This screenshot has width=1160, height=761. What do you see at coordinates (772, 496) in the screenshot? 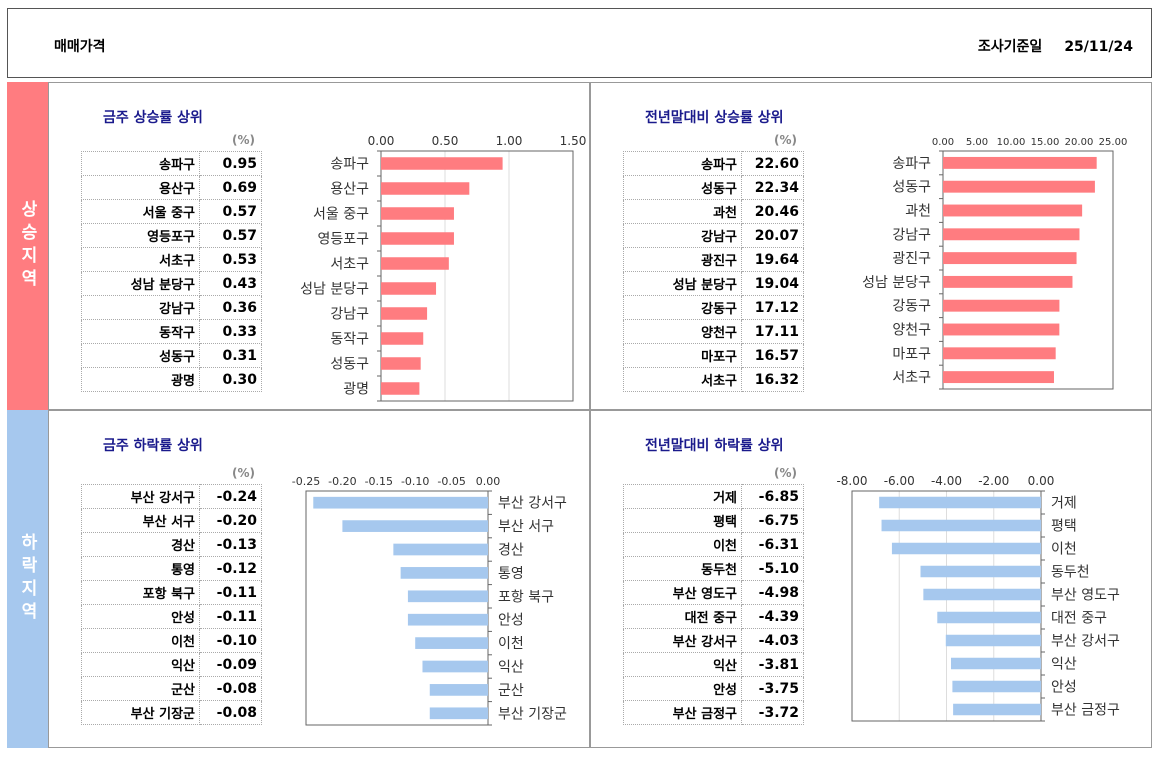
I see `rate-value: -6.85` at bounding box center [772, 496].